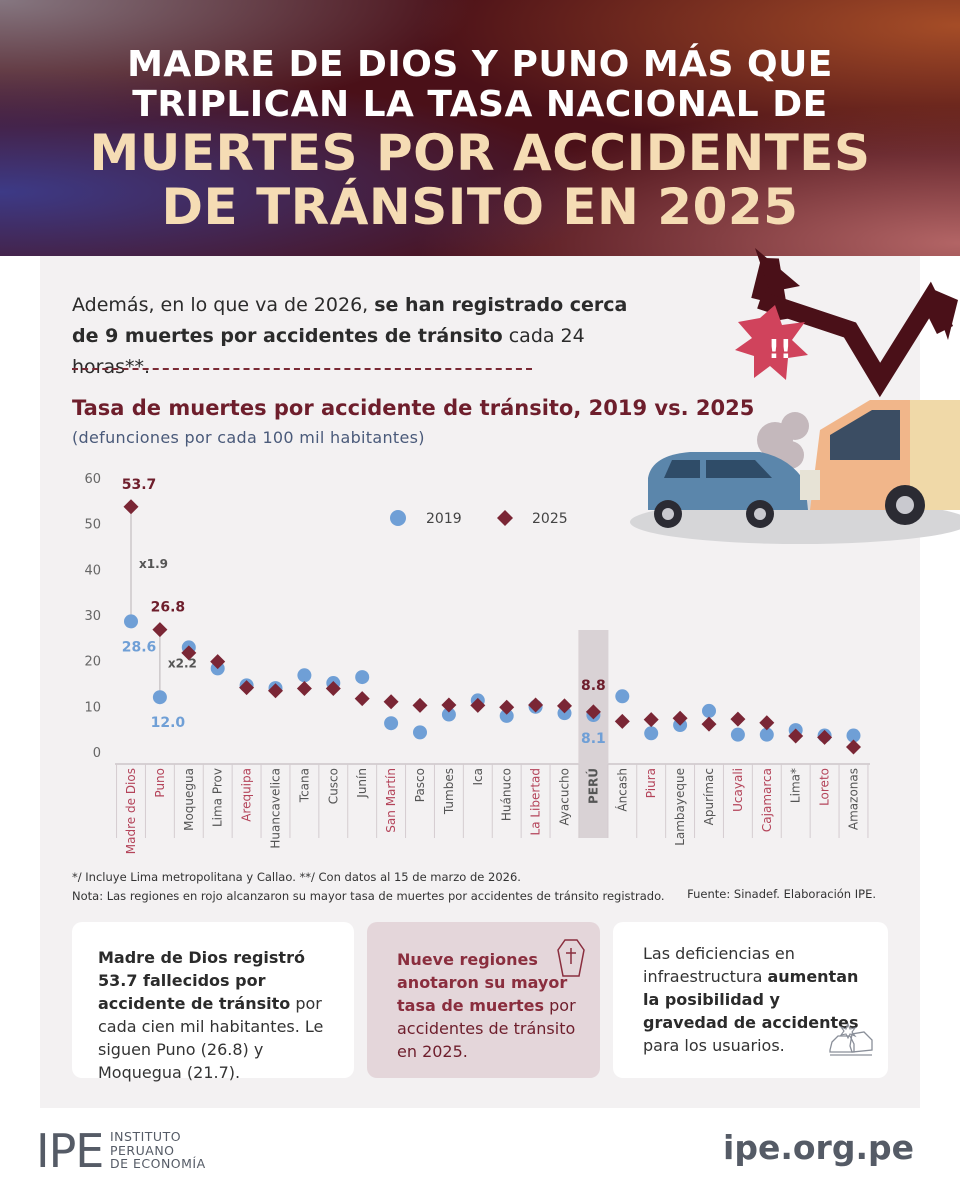 The width and height of the screenshot is (960, 1200). What do you see at coordinates (738, 790) in the screenshot?
I see `x-category-label: Ucayali` at bounding box center [738, 790].